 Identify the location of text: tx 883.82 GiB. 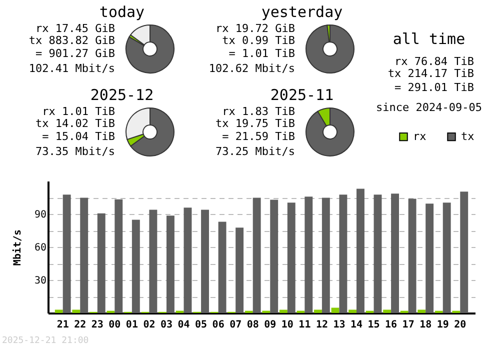
(72, 40).